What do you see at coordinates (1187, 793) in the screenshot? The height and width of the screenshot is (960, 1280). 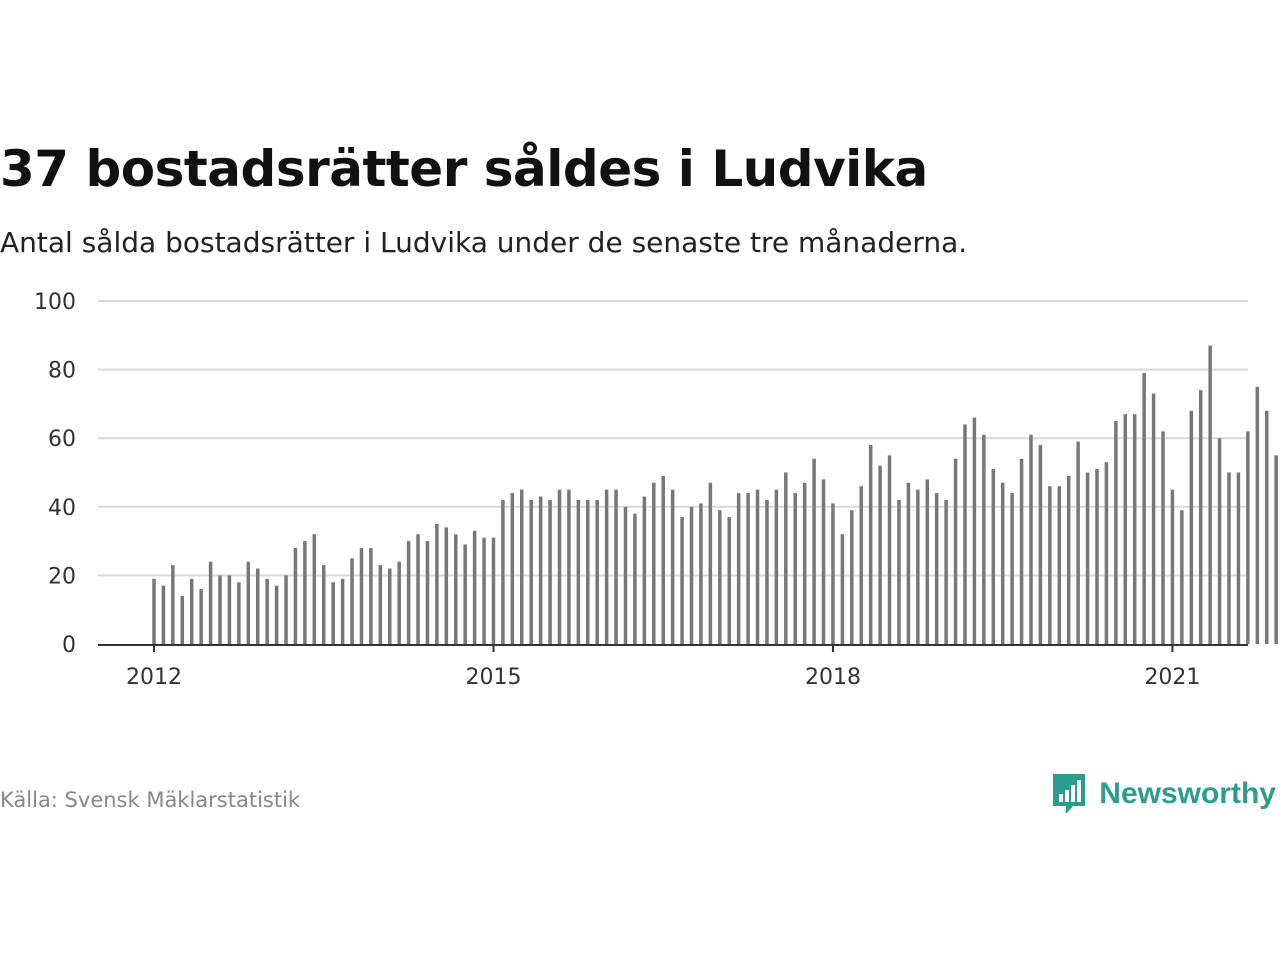 I see `brand-name: Newsworthy` at bounding box center [1187, 793].